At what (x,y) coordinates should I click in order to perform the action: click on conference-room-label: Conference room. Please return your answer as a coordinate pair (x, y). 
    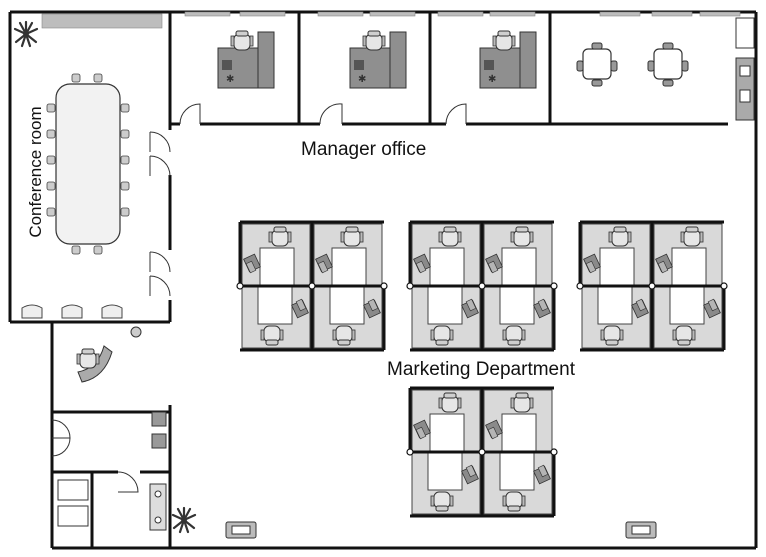
    Looking at the image, I should click on (35, 172).